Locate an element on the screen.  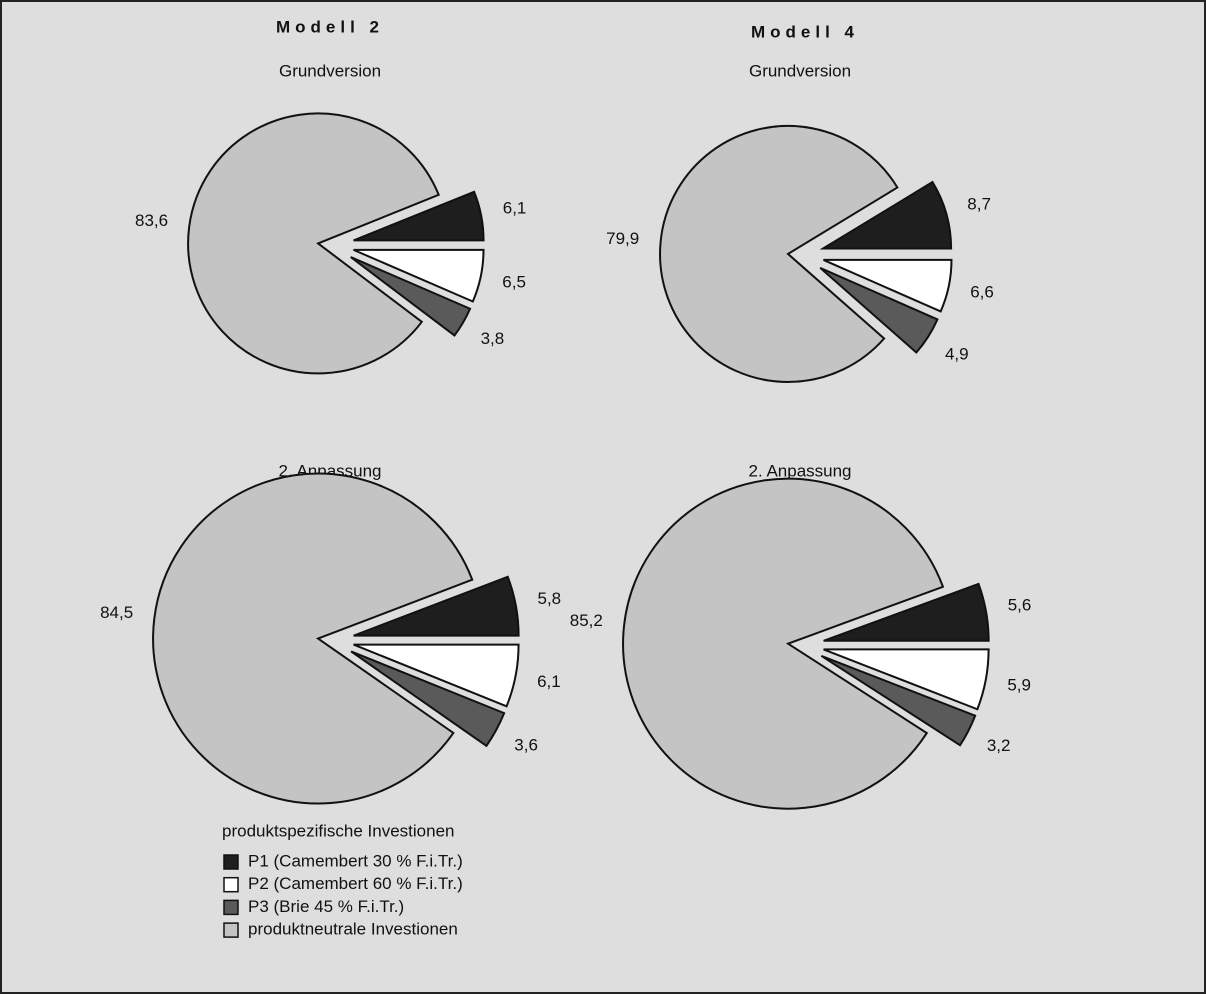
legend-label: P2 (Camembert 60 % F.i.Tr.) is located at coordinates (355, 883).